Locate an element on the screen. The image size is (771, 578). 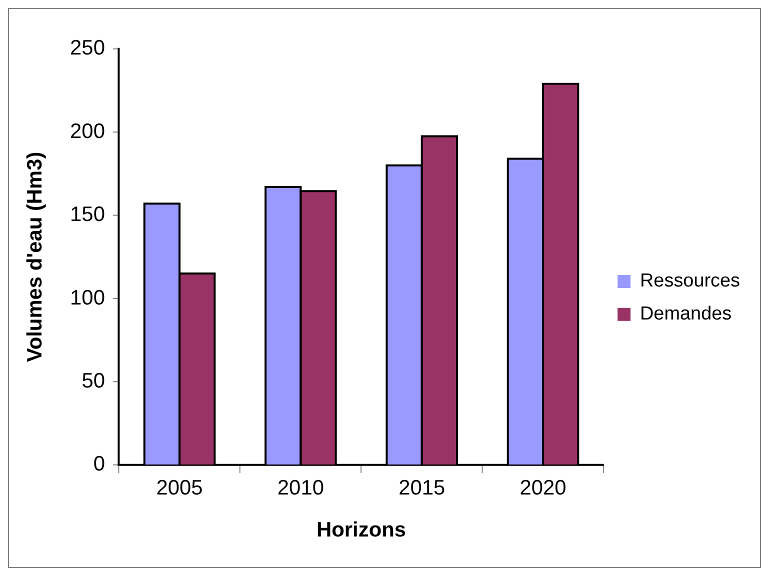
x-tick-label: 2015 is located at coordinates (422, 488).